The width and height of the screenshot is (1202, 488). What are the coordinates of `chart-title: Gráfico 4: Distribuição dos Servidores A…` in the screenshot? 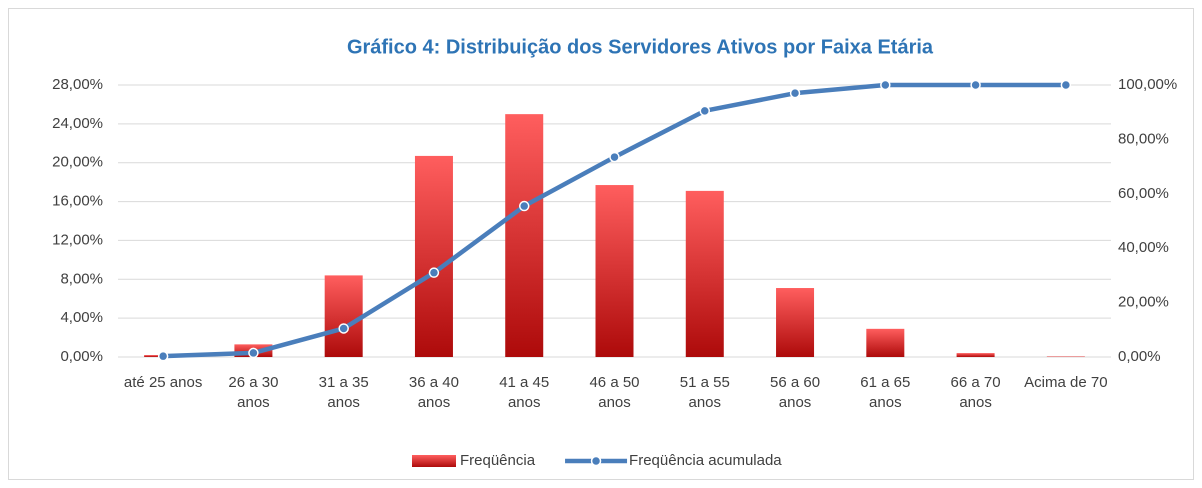 It's located at (640, 47).